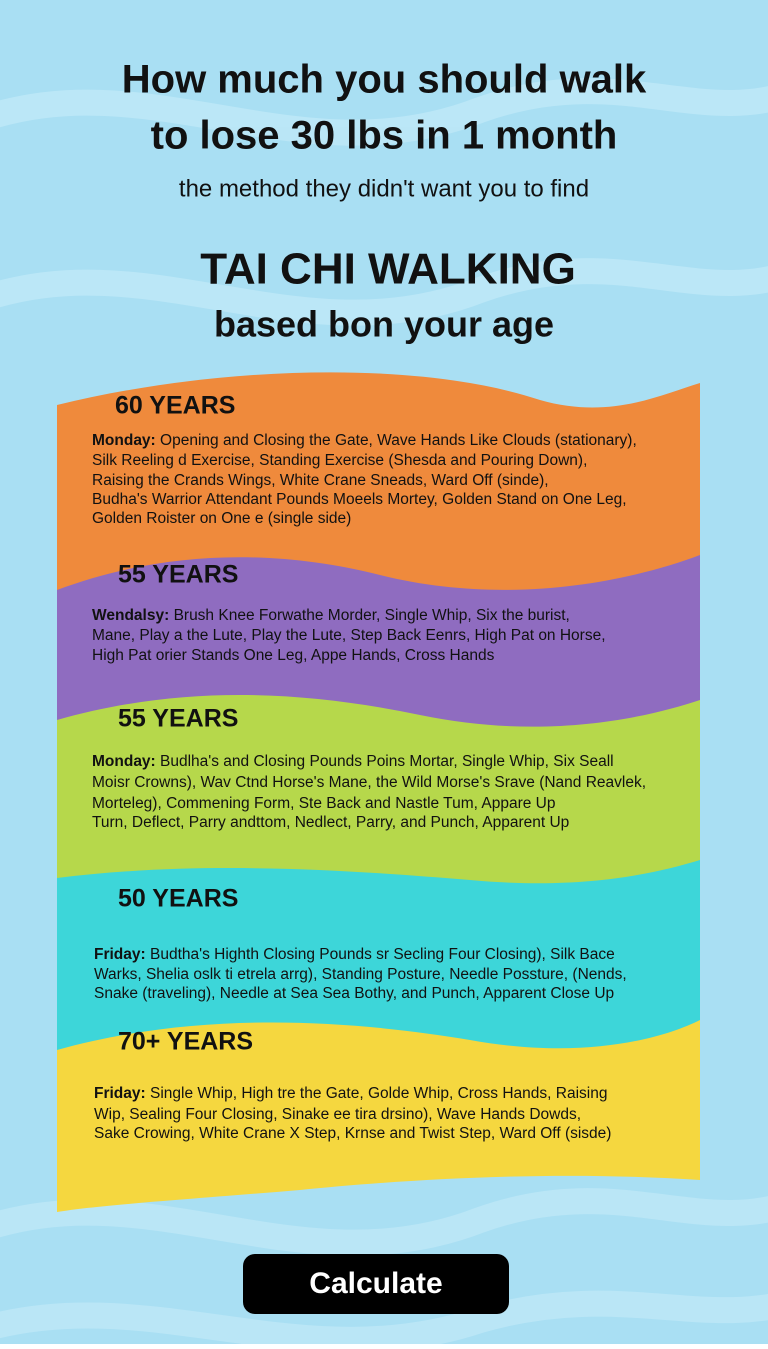 This screenshot has width=768, height=1349. What do you see at coordinates (384, 324) in the screenshot?
I see `subheading: based bon your age` at bounding box center [384, 324].